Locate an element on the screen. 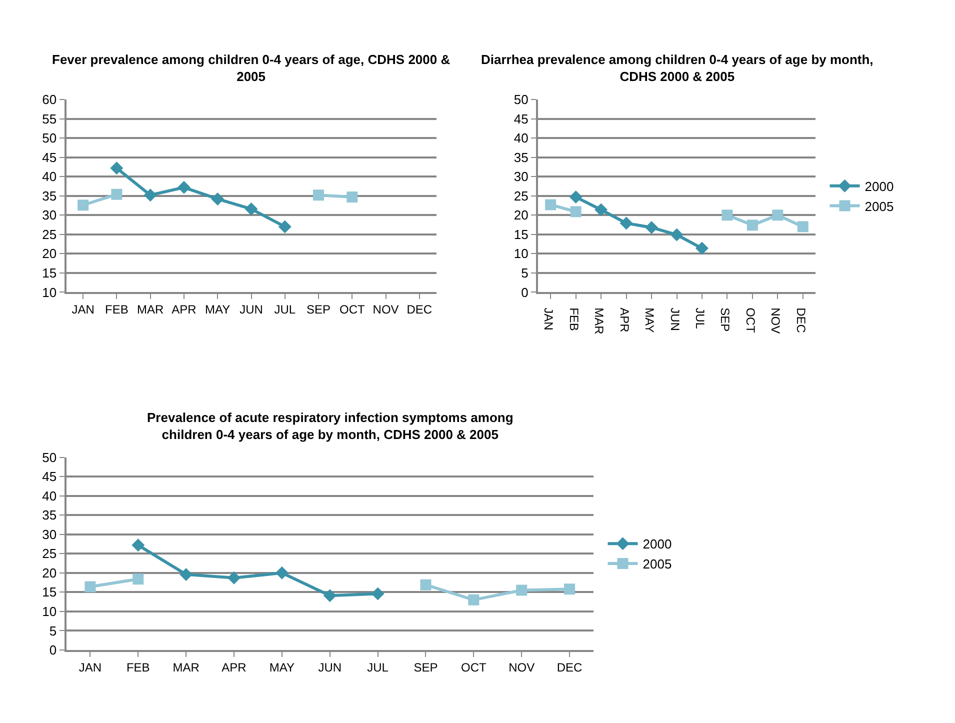  chart-title: Prevalence of acute respiratory infection symptoms among children 0-4 years of age by month, CDHS 2000 & 2005 is located at coordinates (330, 426).